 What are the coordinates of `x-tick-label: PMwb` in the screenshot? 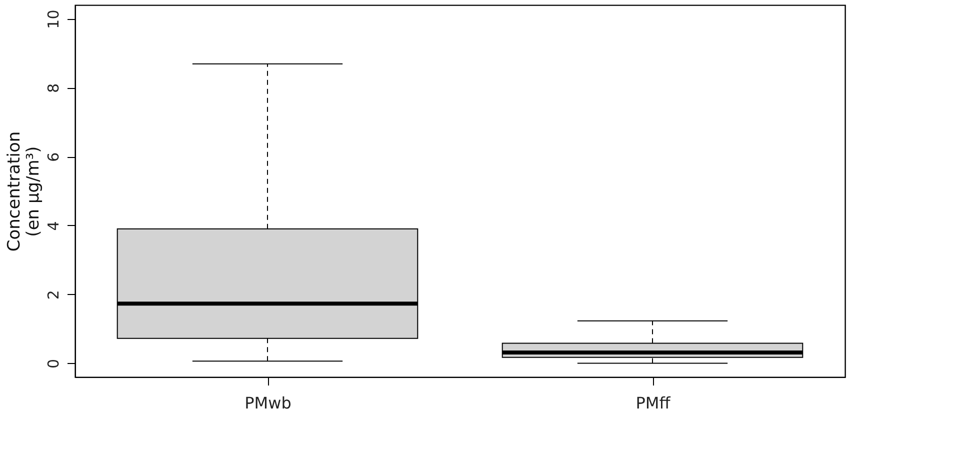 It's located at (268, 403).